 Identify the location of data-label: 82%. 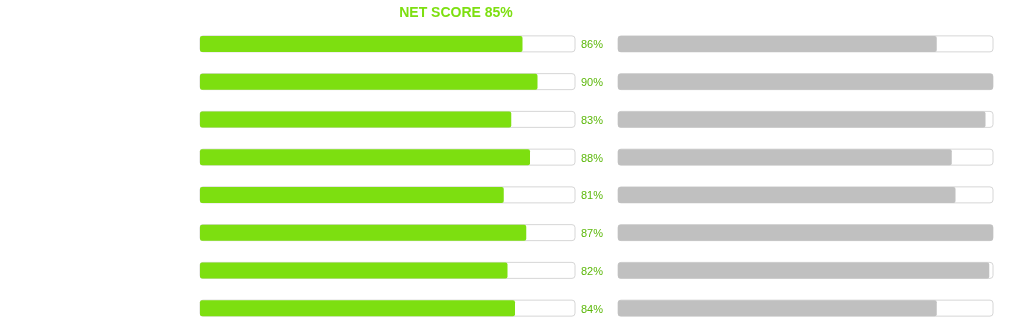
(592, 270).